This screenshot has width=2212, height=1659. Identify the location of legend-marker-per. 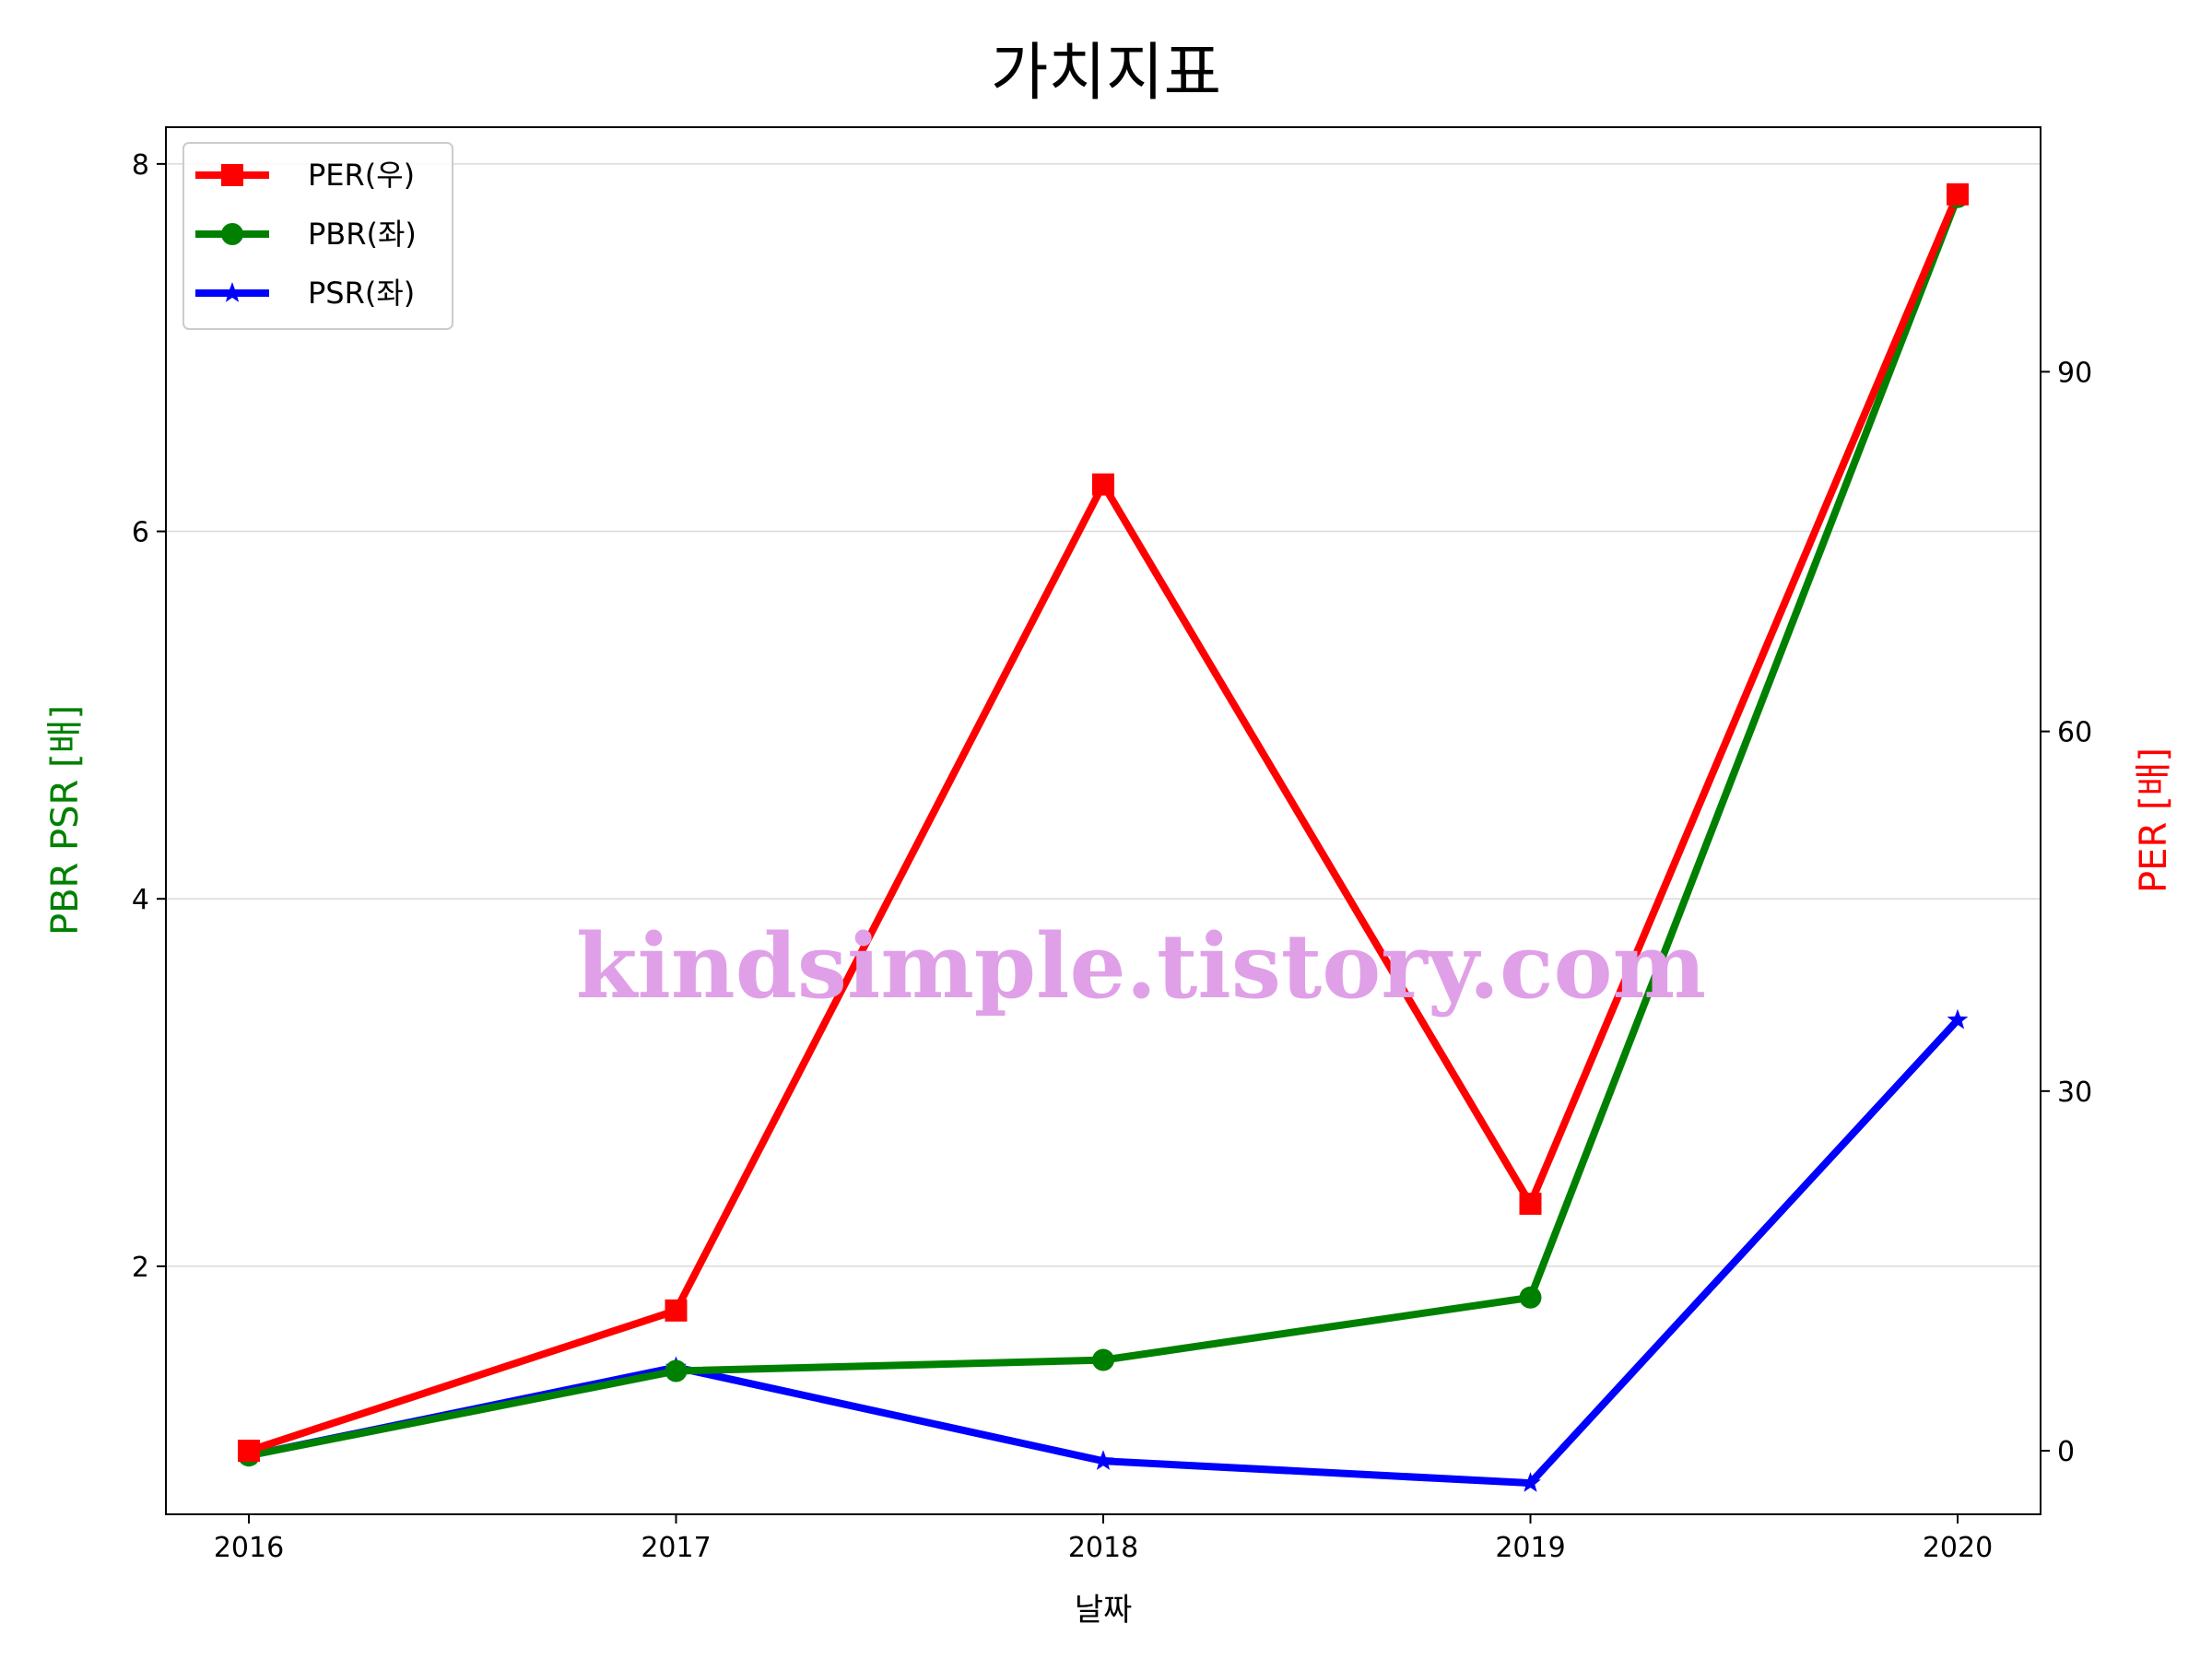
(232, 175).